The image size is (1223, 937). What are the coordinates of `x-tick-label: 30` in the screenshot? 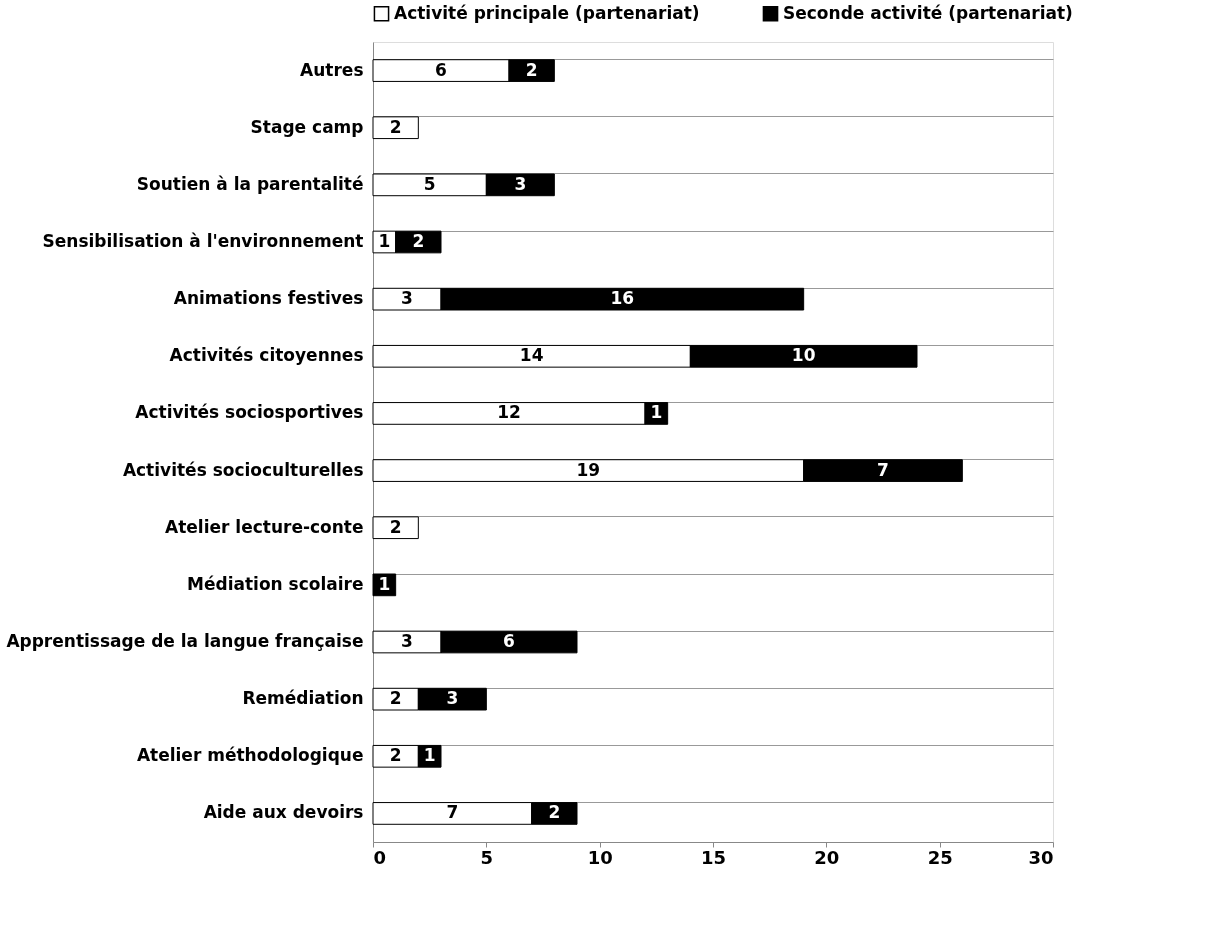 It's located at (1041, 857).